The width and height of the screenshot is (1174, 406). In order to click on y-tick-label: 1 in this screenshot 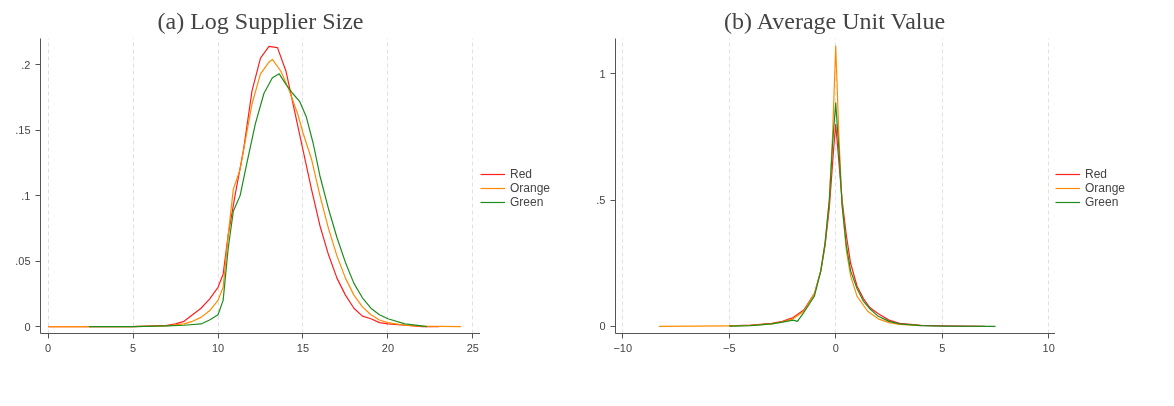, I will do `click(602, 73)`.